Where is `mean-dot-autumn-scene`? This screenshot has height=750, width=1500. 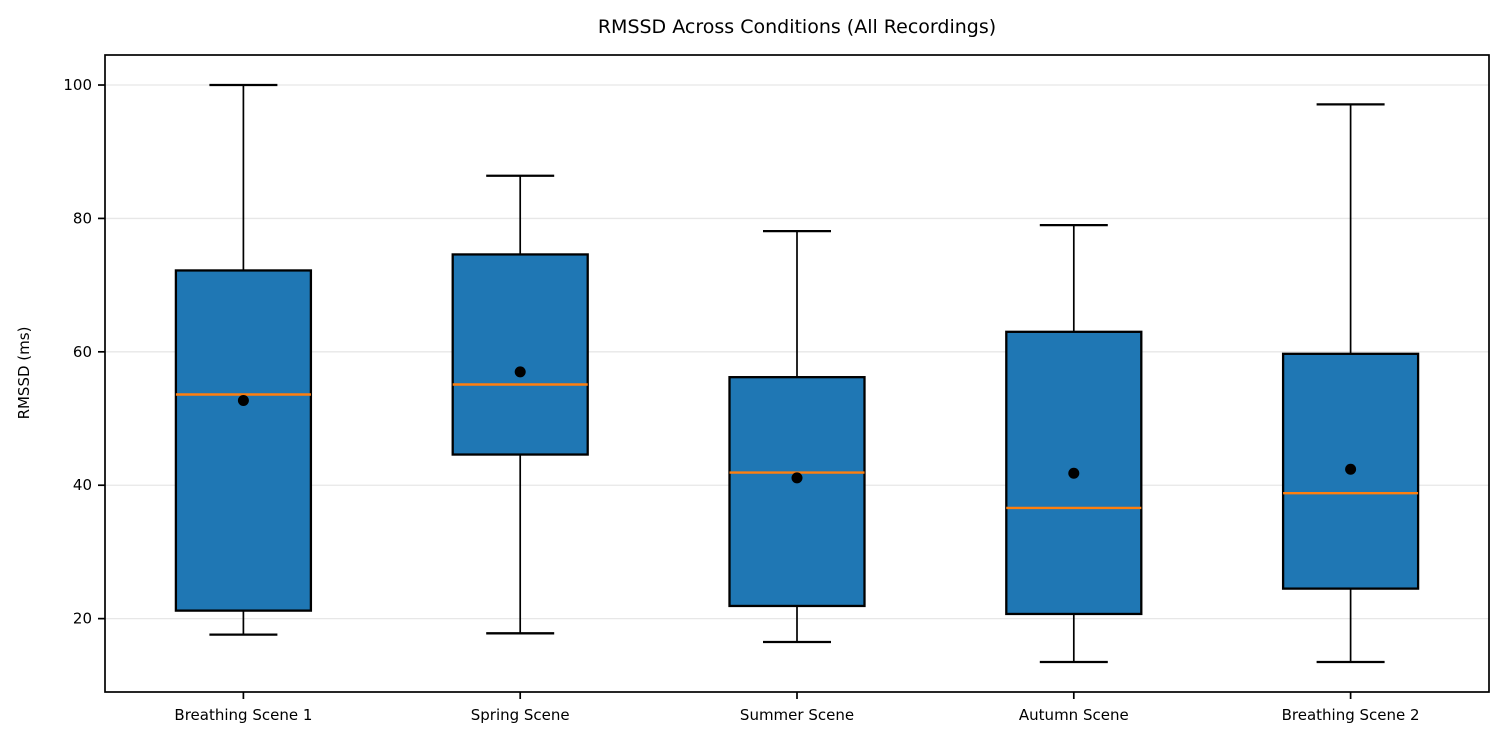
mean-dot-autumn-scene is located at coordinates (1074, 473).